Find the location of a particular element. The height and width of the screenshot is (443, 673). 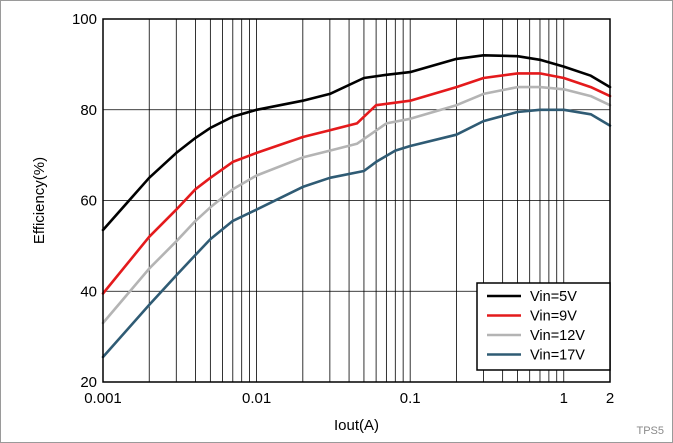

x-axis-label: Iout(A) is located at coordinates (356, 425).